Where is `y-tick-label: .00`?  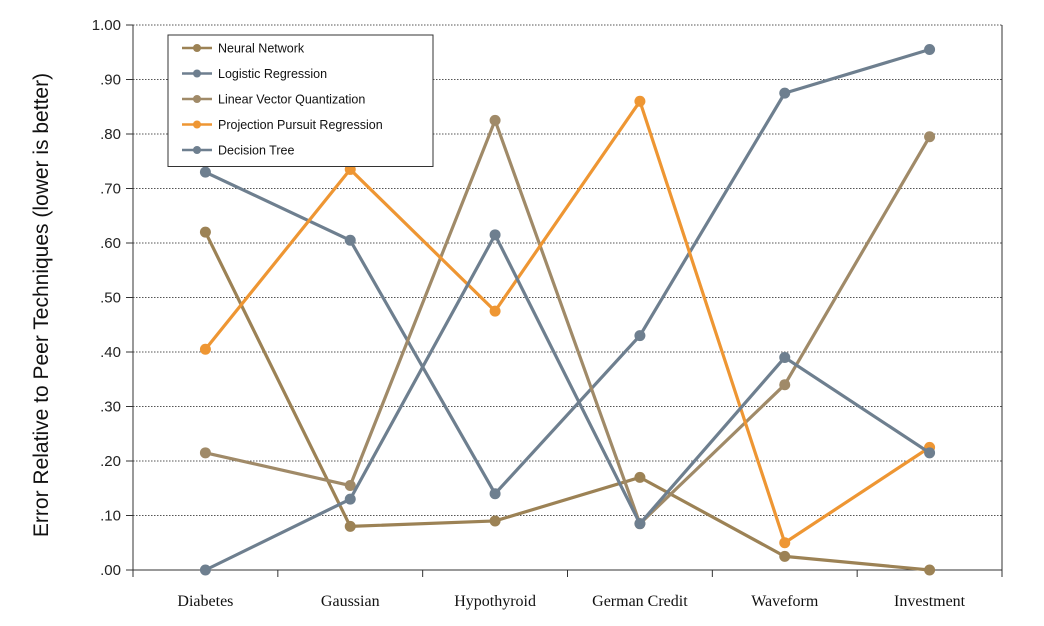 y-tick-label: .00 is located at coordinates (110, 570).